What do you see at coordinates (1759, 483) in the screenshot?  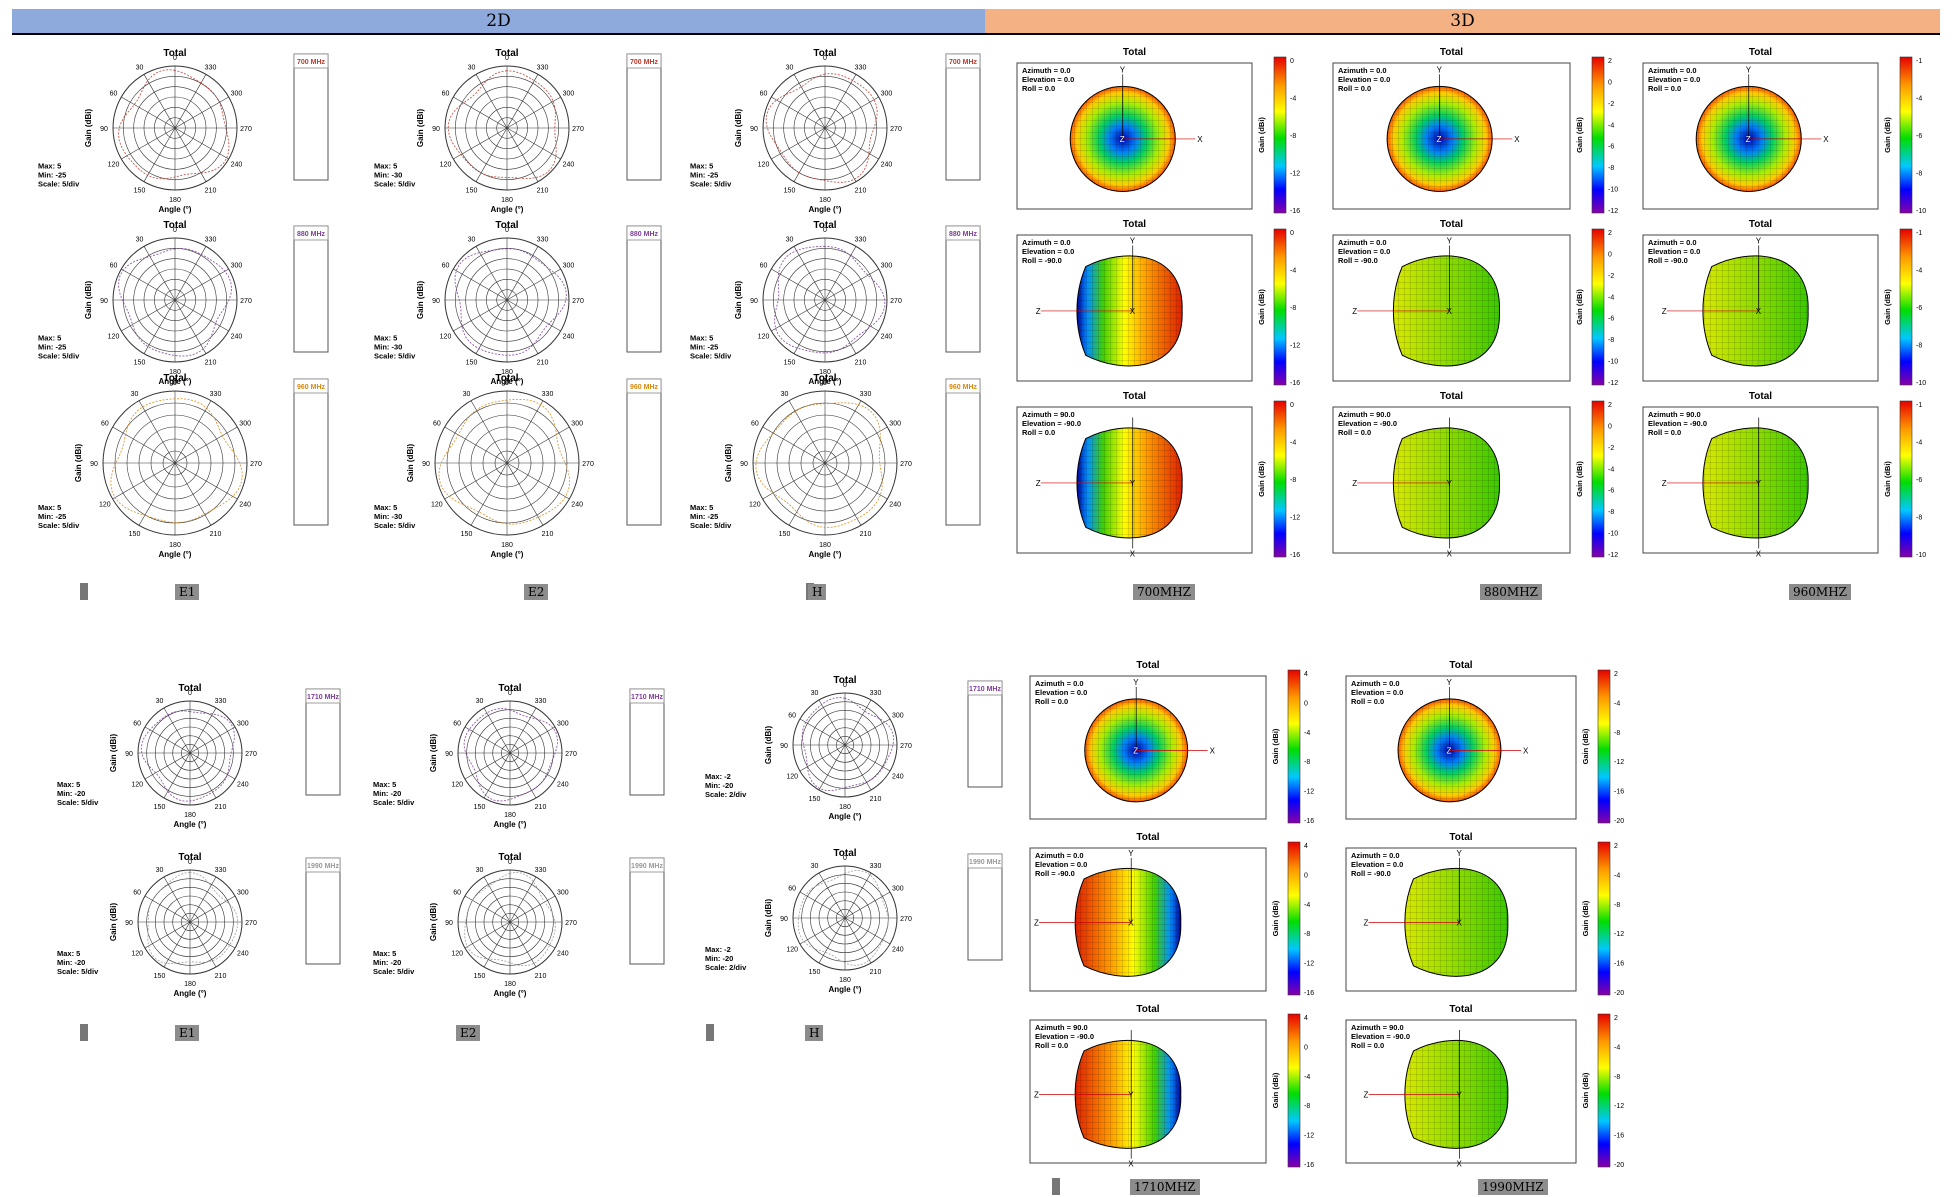 I see `axis-letter-y: Y` at bounding box center [1759, 483].